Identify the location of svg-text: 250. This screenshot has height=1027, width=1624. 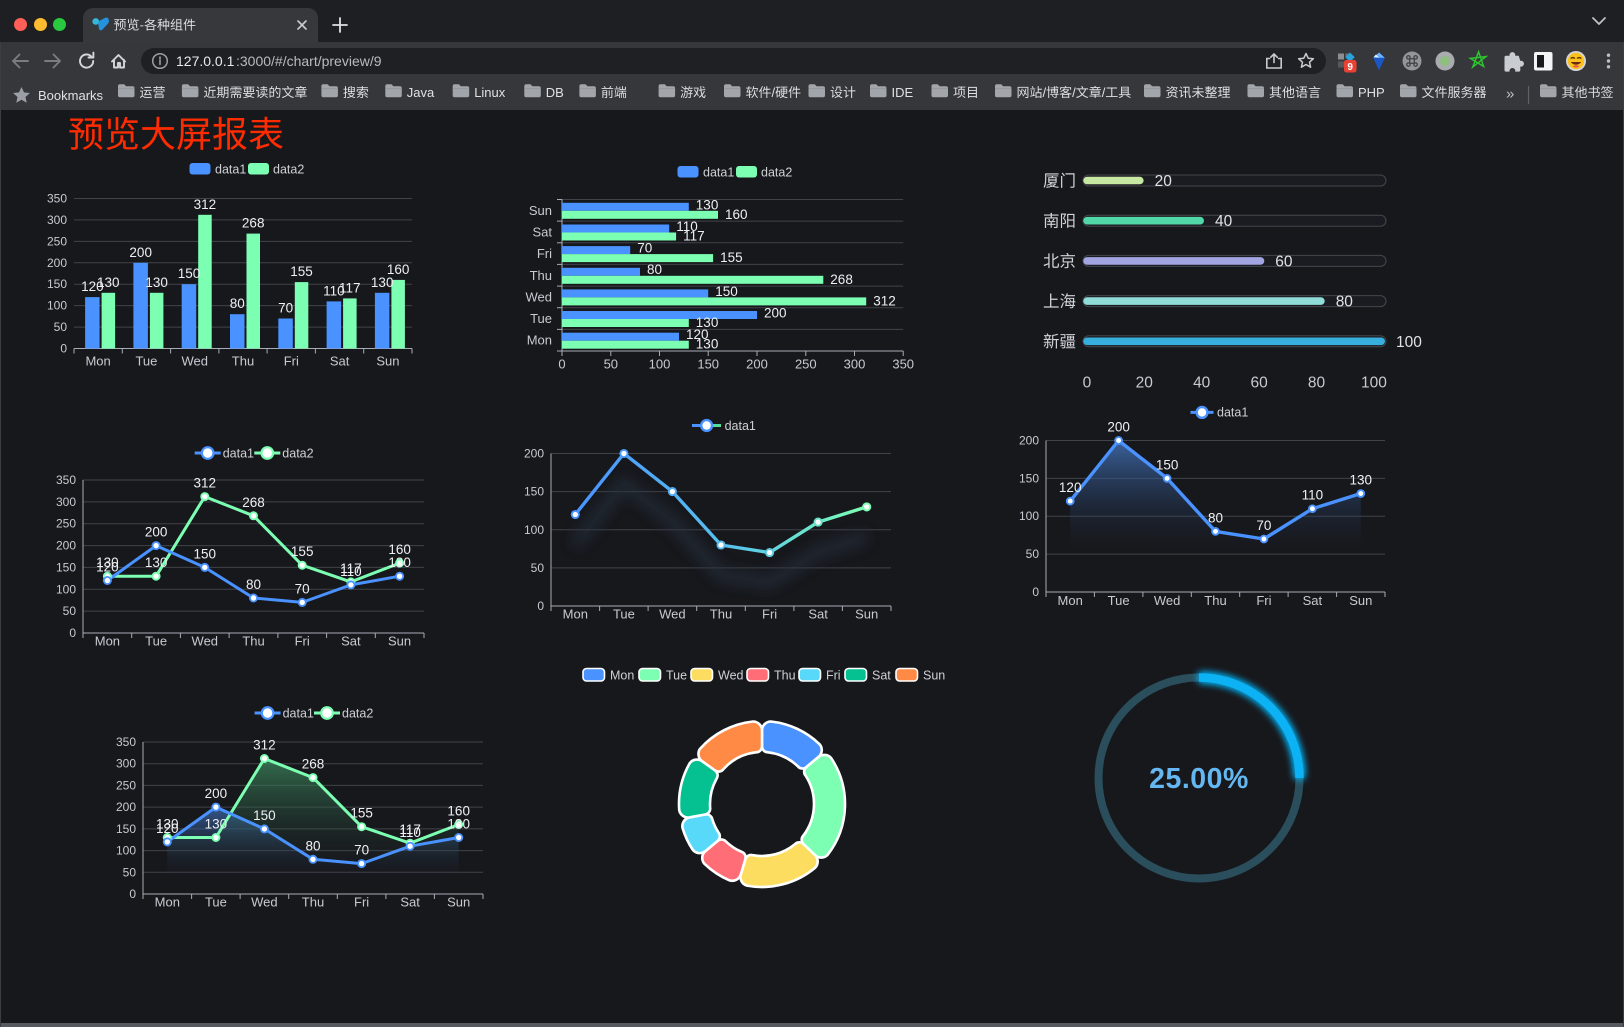
(66, 524).